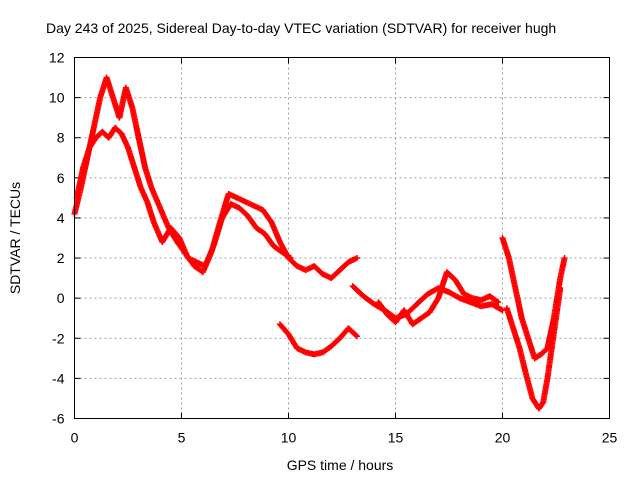  Describe the element at coordinates (503, 438) in the screenshot. I see `x-tick-label: 20` at that location.